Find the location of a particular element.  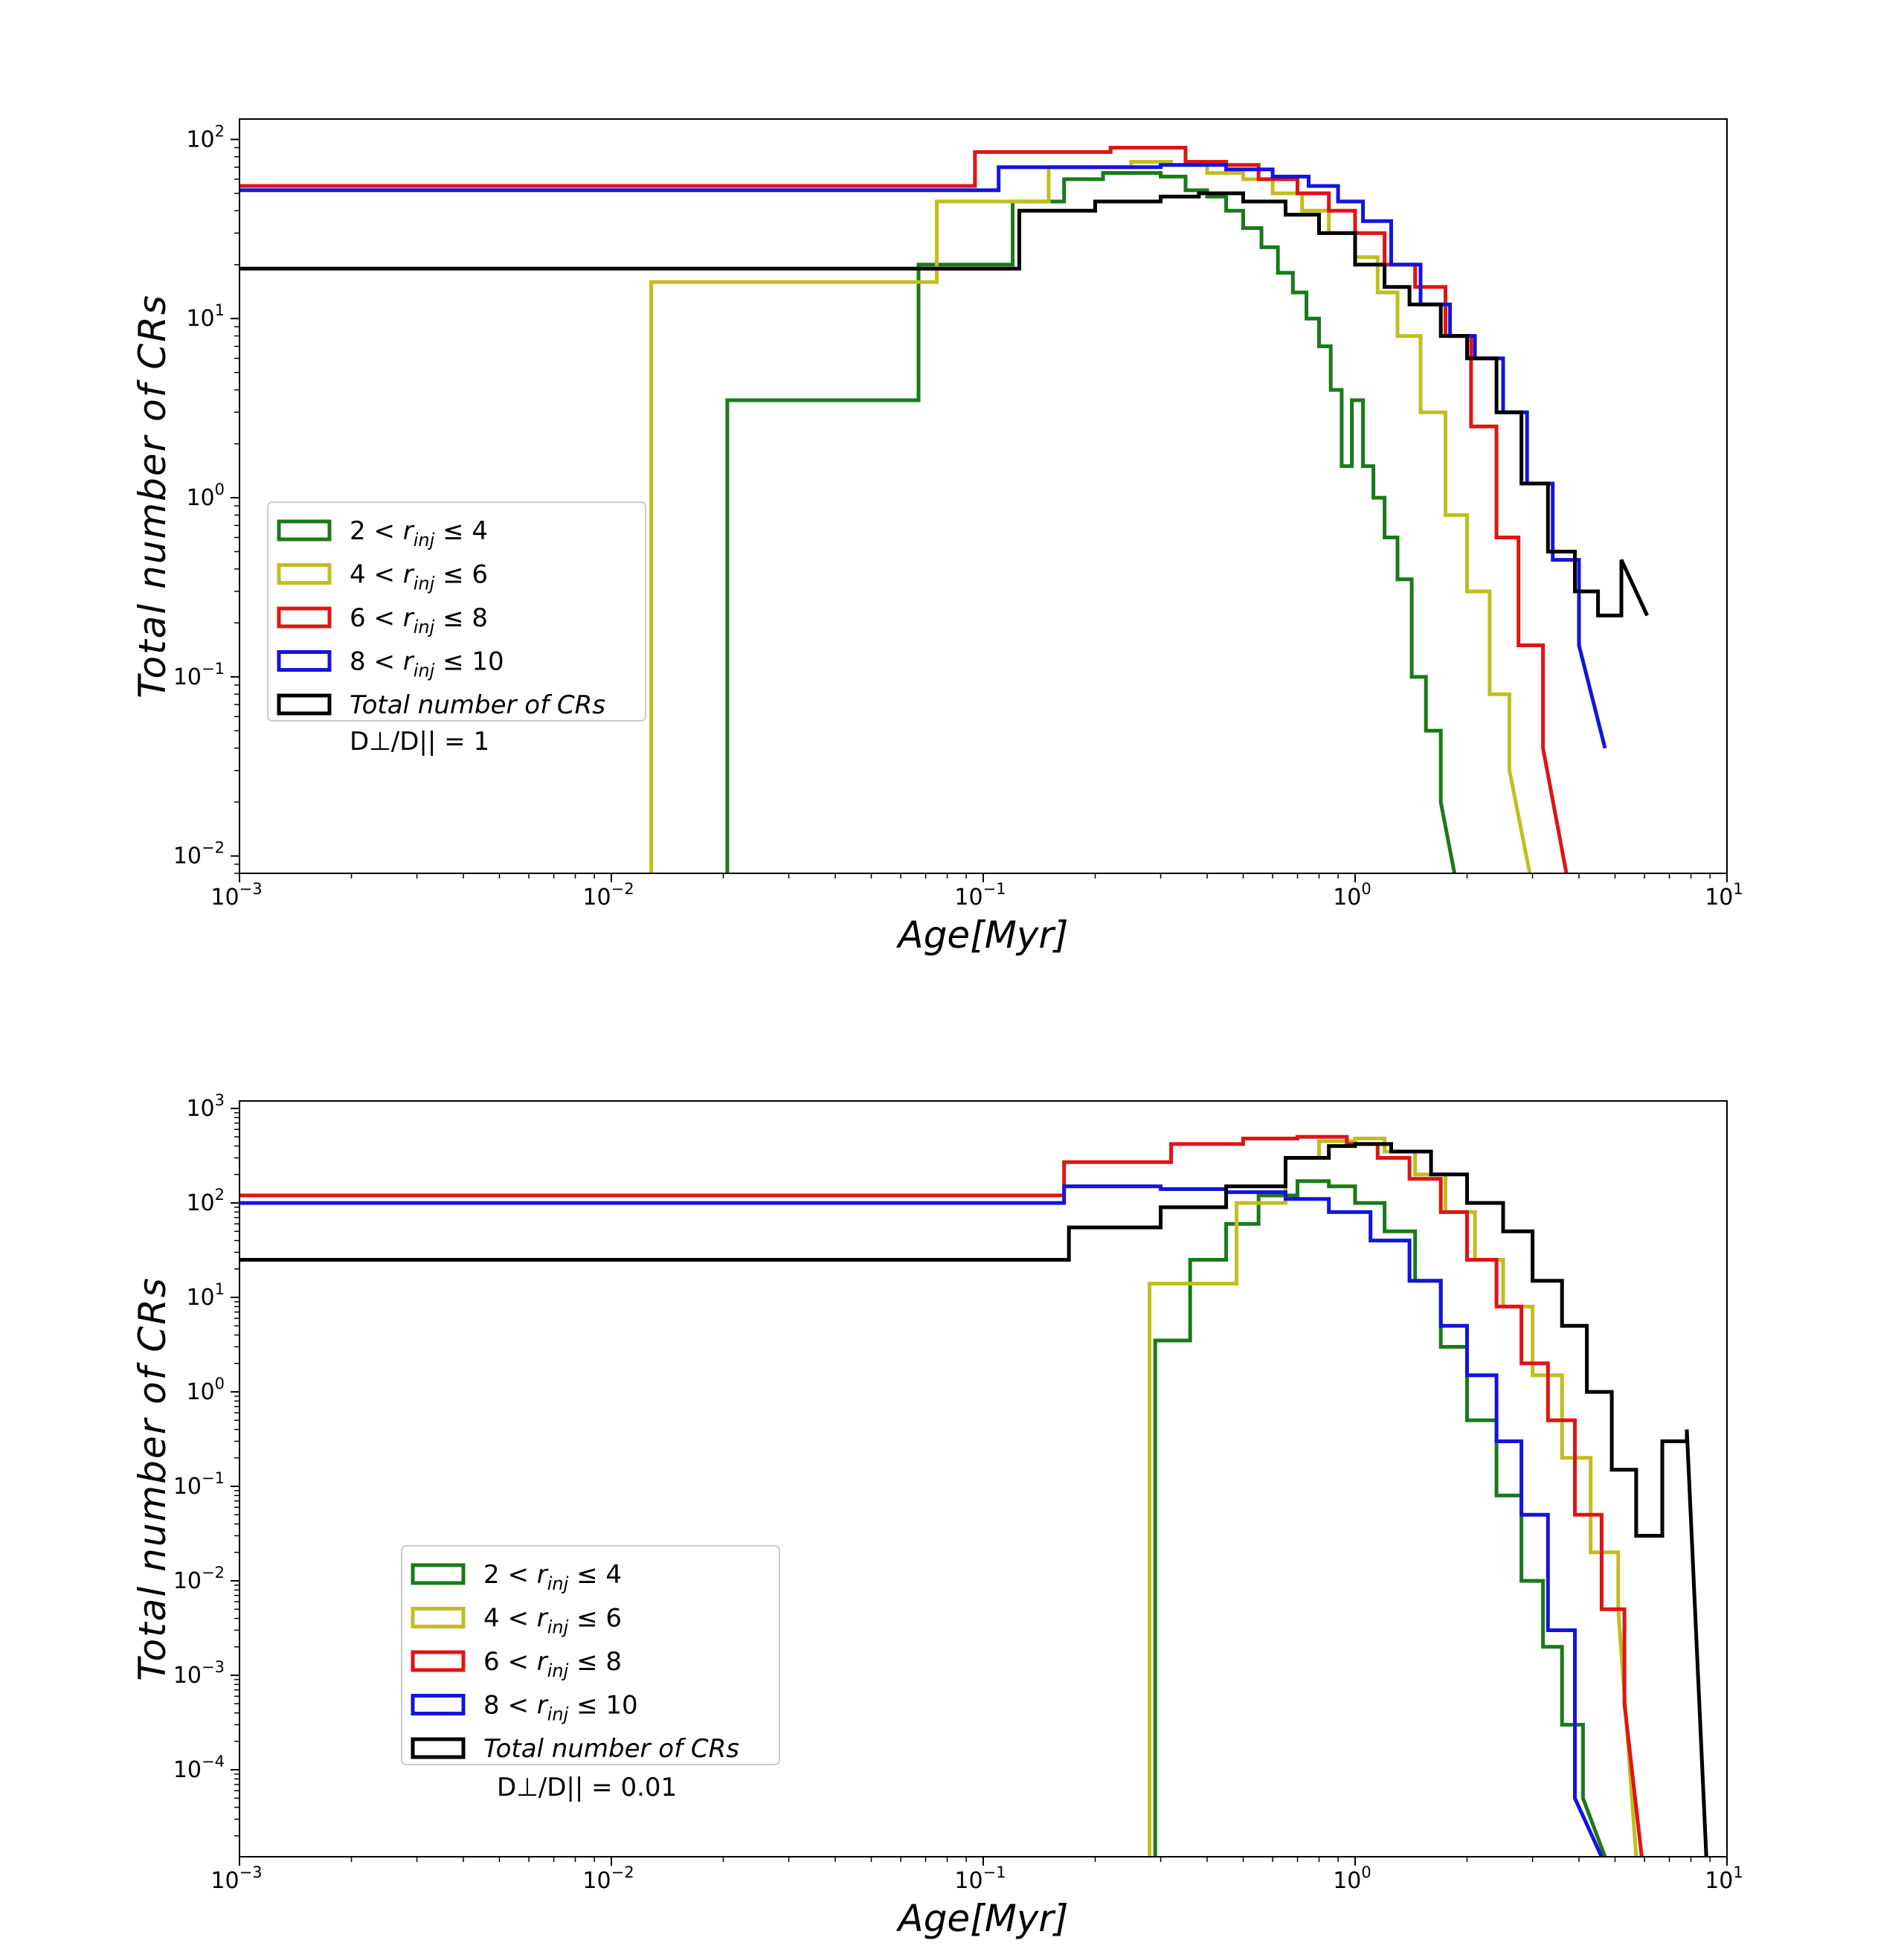

y-tick-label: 10⁻⁴ is located at coordinates (199, 1768).